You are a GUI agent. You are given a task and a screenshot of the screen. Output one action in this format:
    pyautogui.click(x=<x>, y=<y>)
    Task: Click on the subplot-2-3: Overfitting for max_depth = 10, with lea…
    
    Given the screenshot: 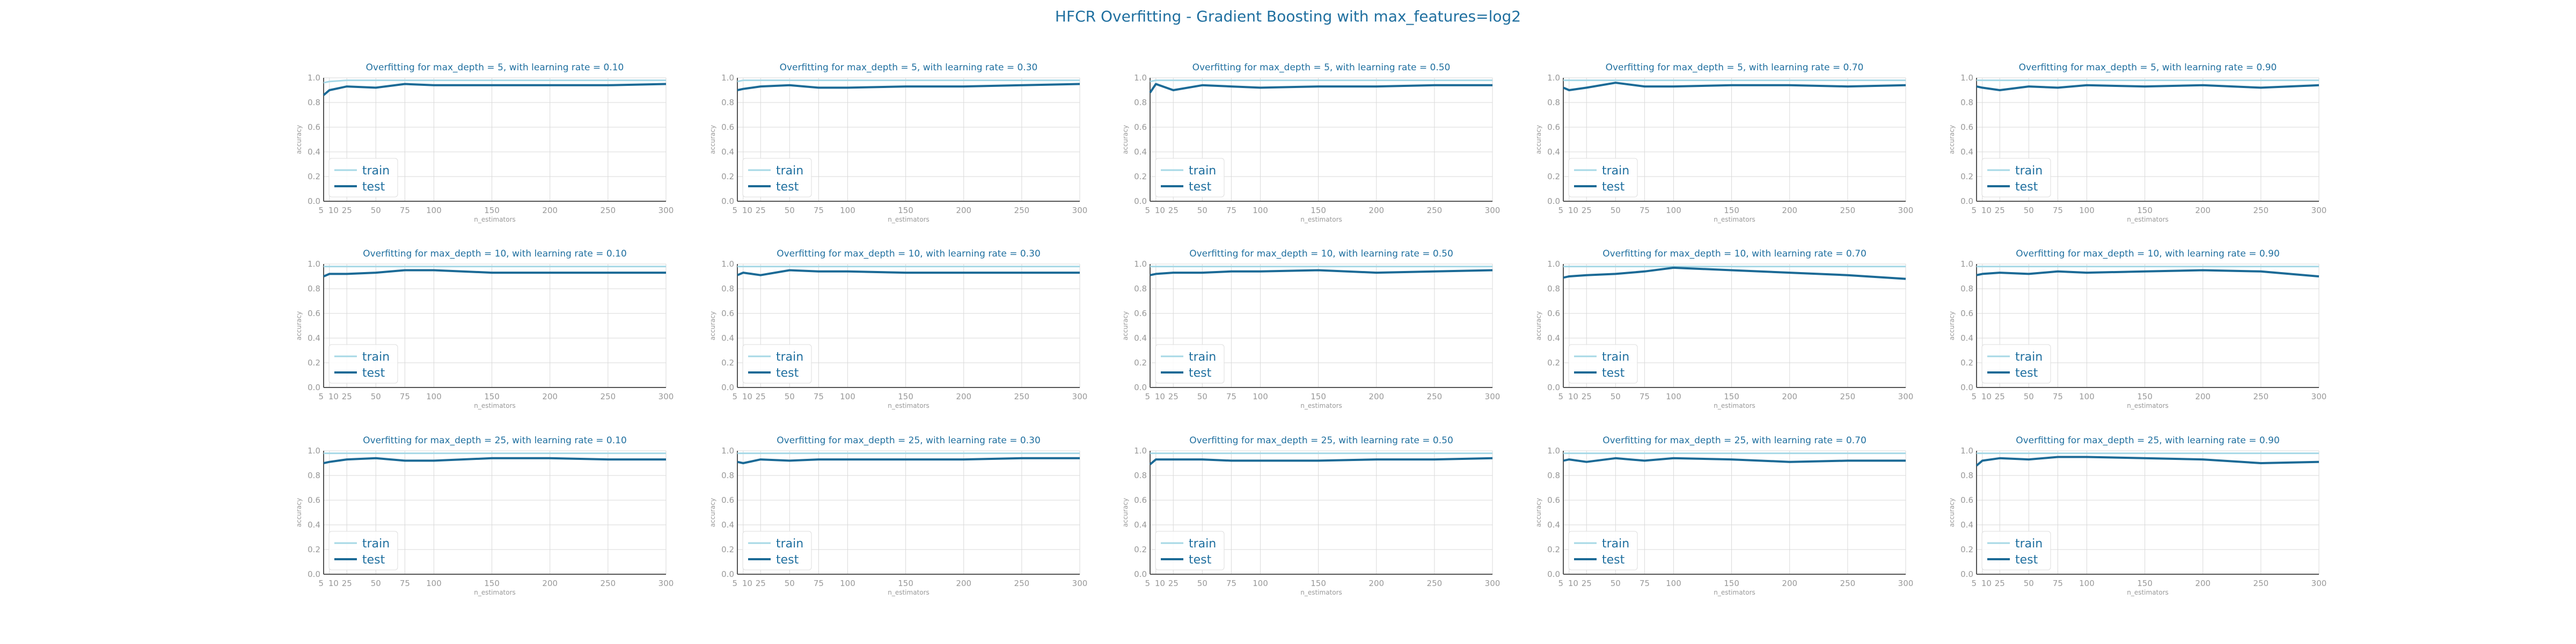 What is the action you would take?
    pyautogui.click(x=1311, y=328)
    